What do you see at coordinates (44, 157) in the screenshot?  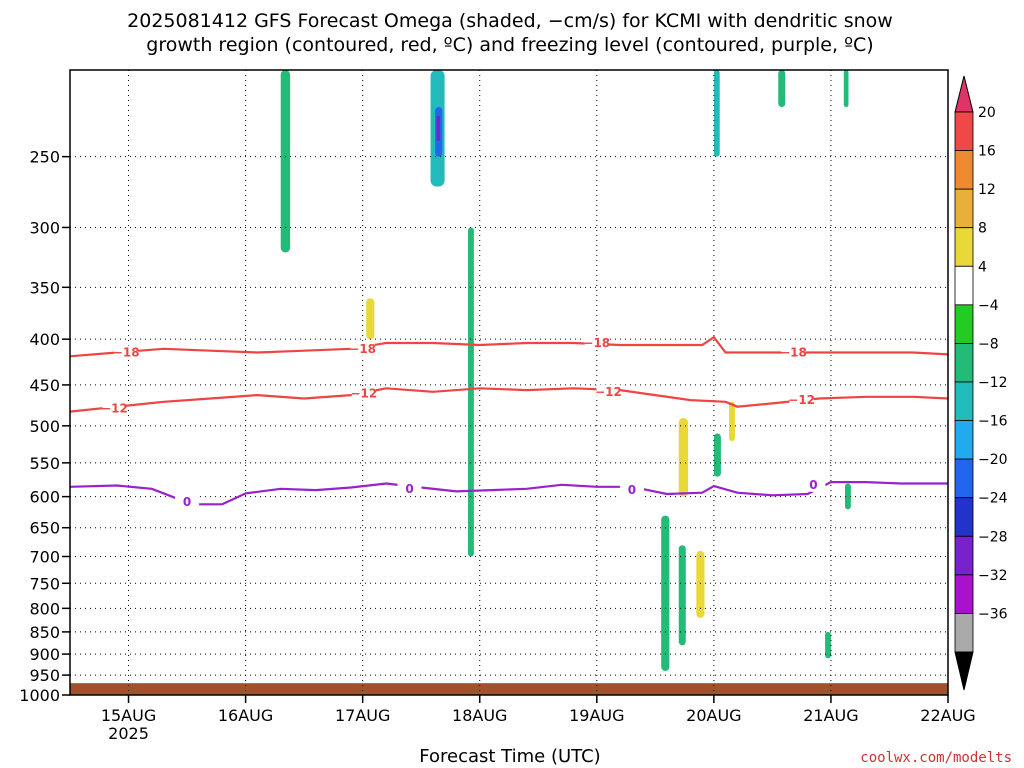 I see `y-tick-label: 250` at bounding box center [44, 157].